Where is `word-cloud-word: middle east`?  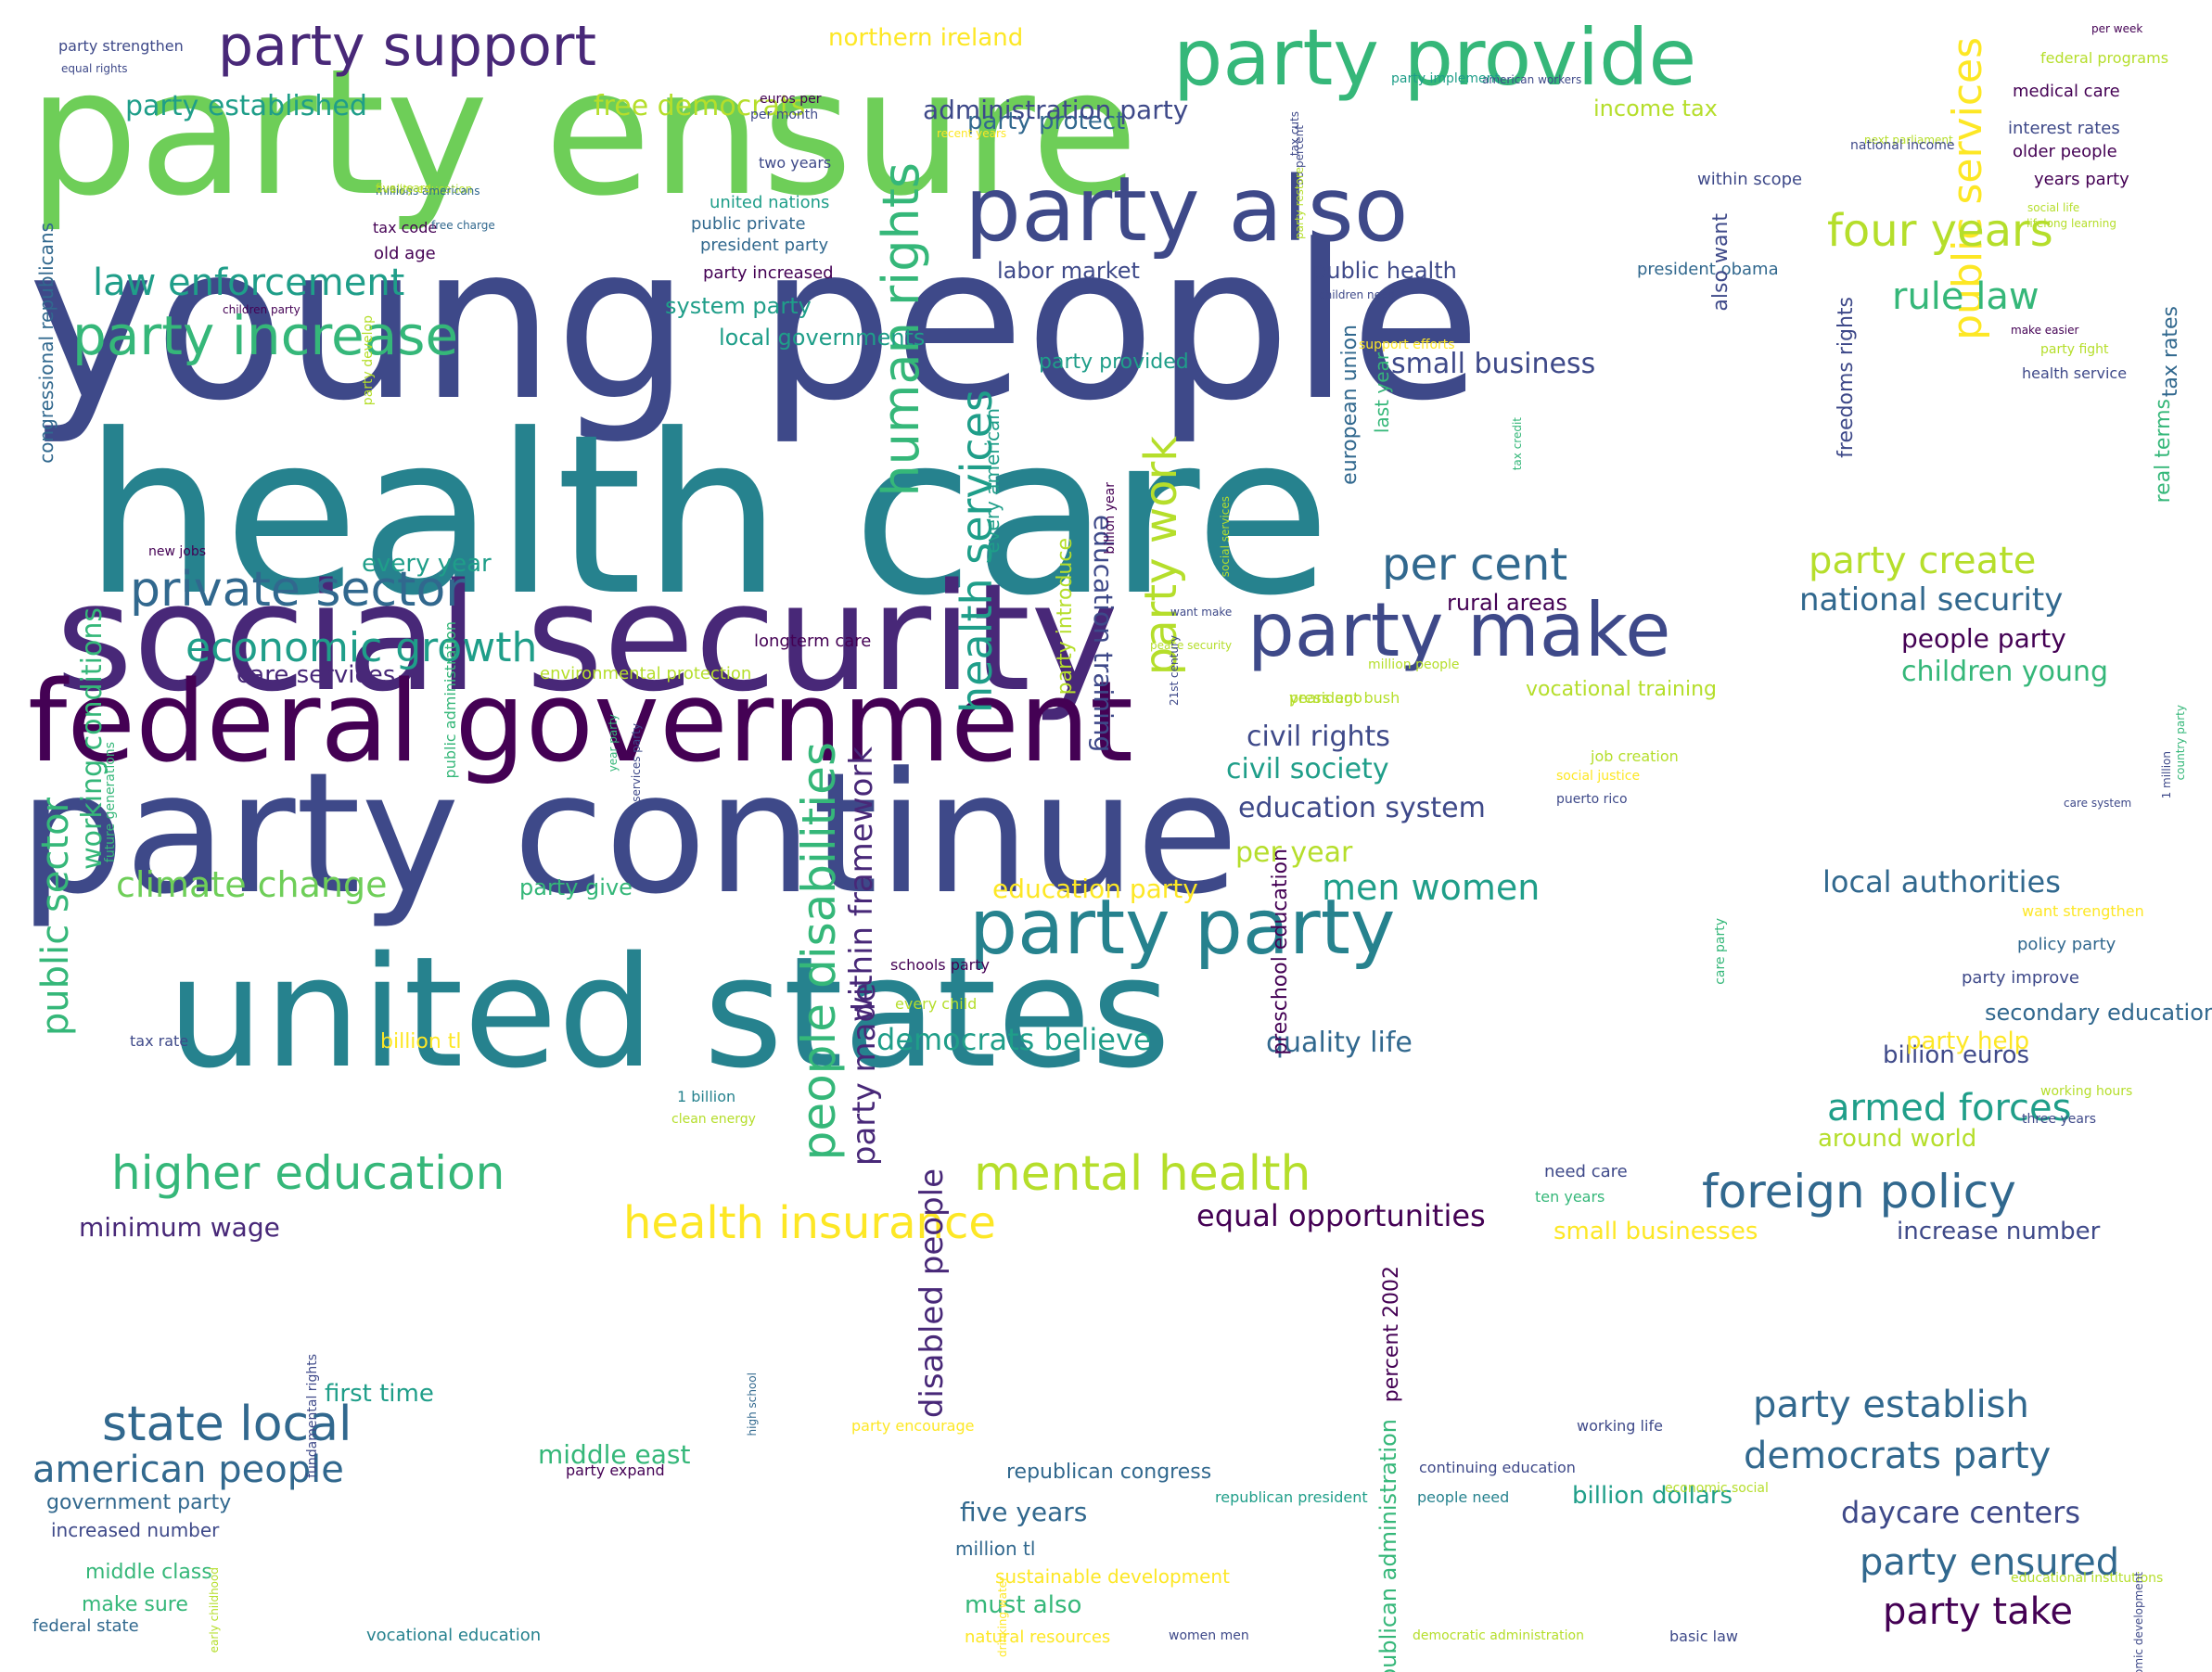 word-cloud-word: middle east is located at coordinates (614, 1454).